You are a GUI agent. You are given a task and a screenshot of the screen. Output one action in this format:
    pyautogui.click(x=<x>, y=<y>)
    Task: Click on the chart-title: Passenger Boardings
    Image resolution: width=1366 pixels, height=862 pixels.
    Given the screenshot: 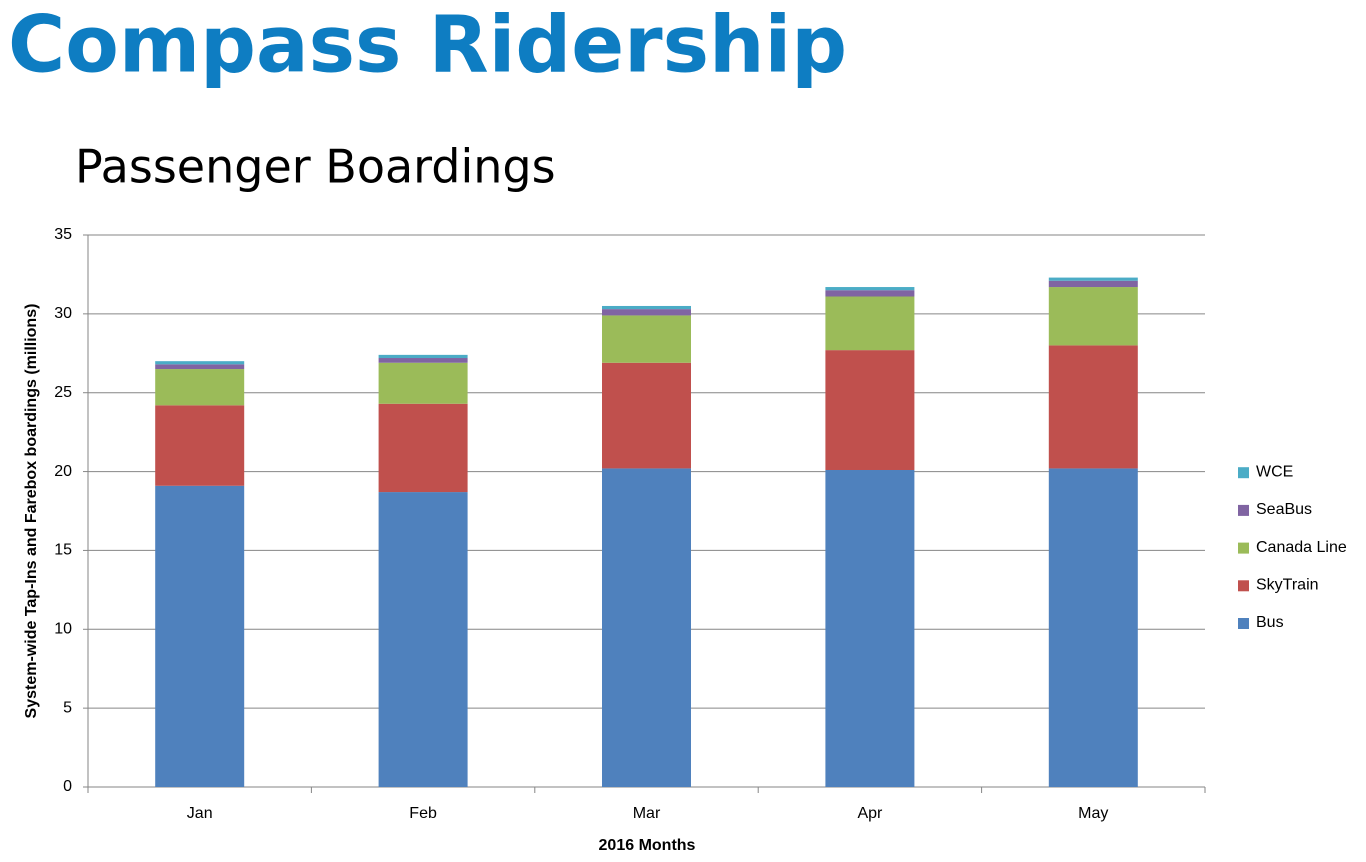 What is the action you would take?
    pyautogui.click(x=315, y=167)
    